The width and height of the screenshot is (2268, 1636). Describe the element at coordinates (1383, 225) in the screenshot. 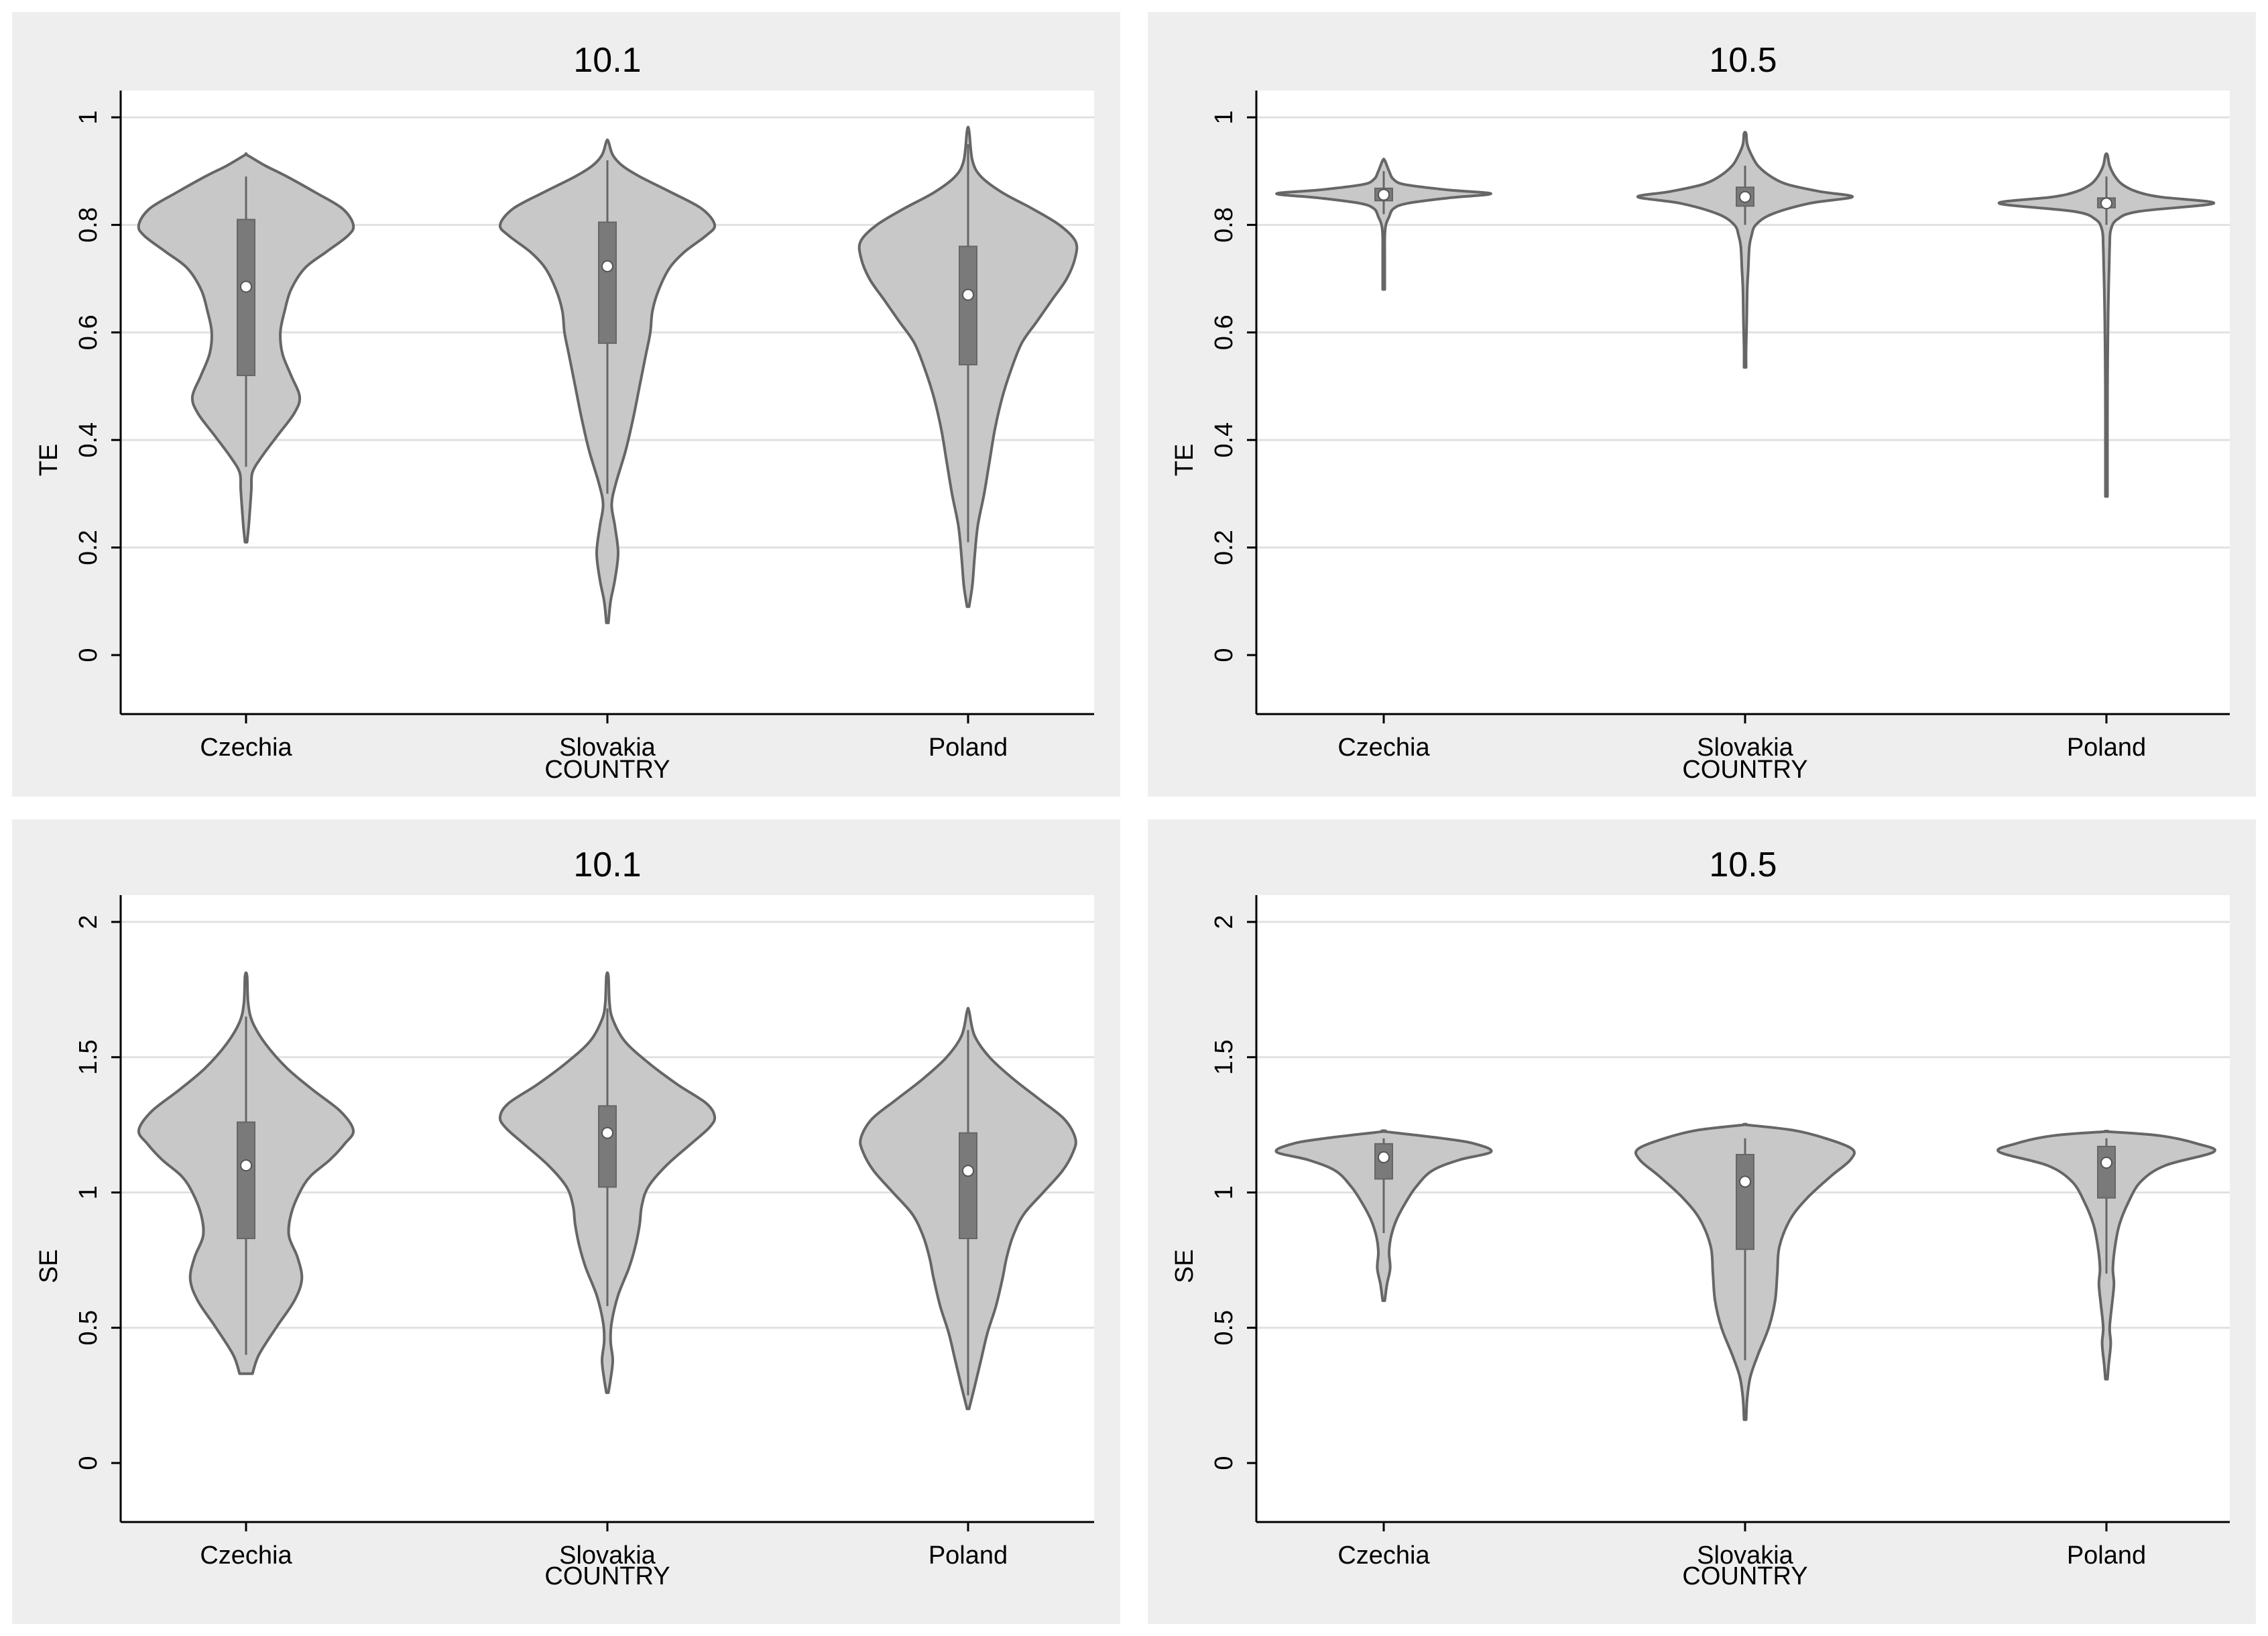

I see `violin-czechia` at that location.